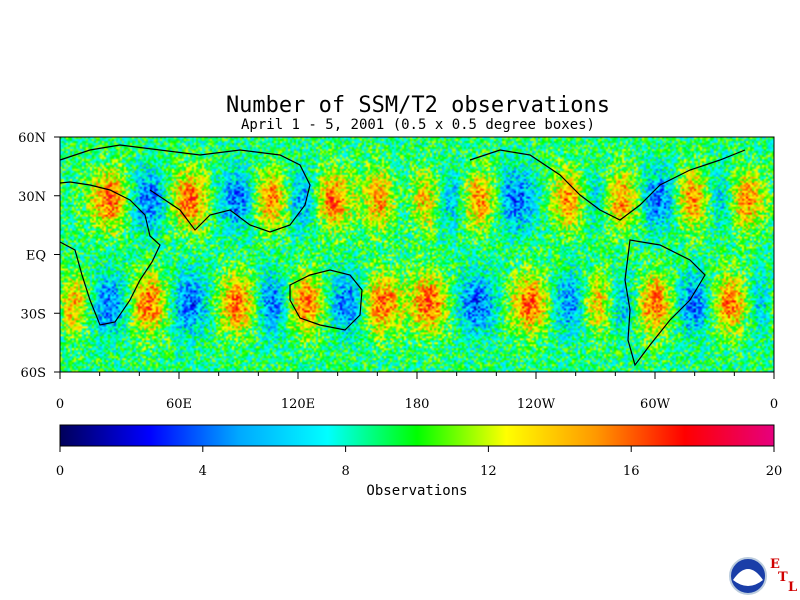 The width and height of the screenshot is (800, 600). I want to click on logo-letter-e: E, so click(775, 564).